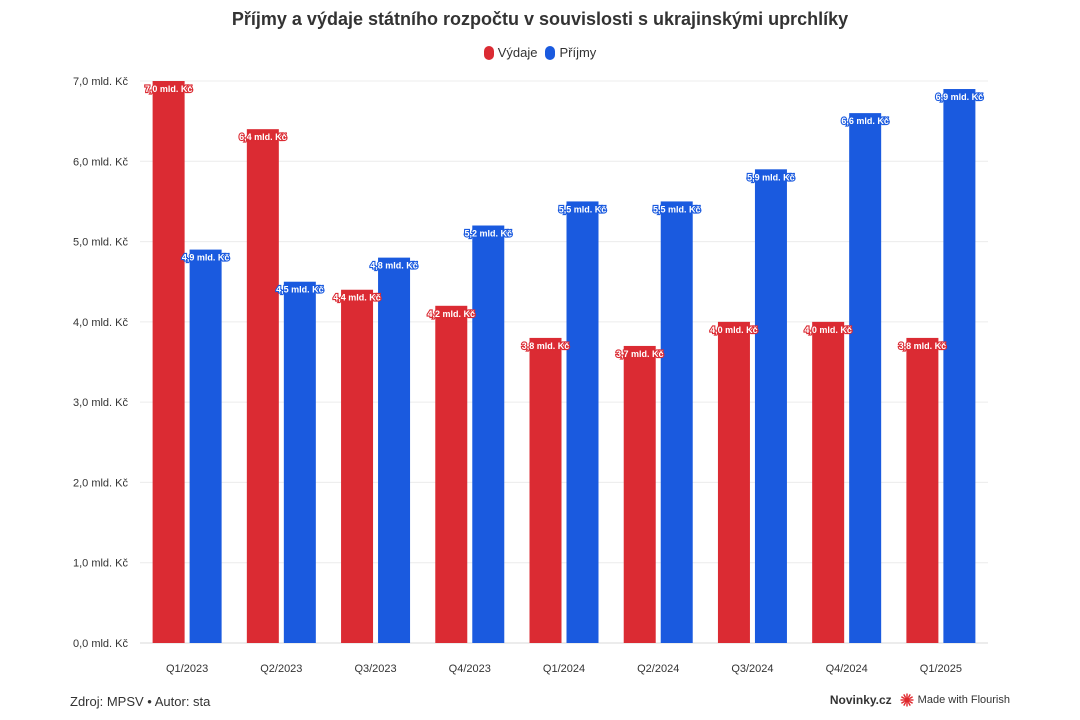 Image resolution: width=1080 pixels, height=720 pixels. I want to click on legend-label-prijmy: Příjmy, so click(578, 52).